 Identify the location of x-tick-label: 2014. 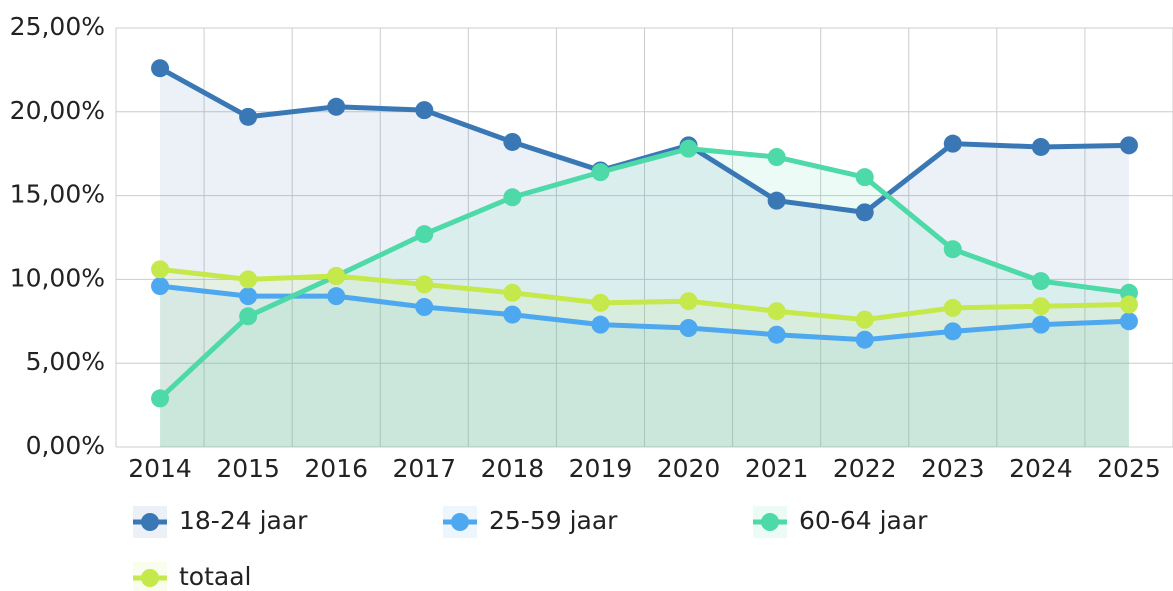
(160, 468).